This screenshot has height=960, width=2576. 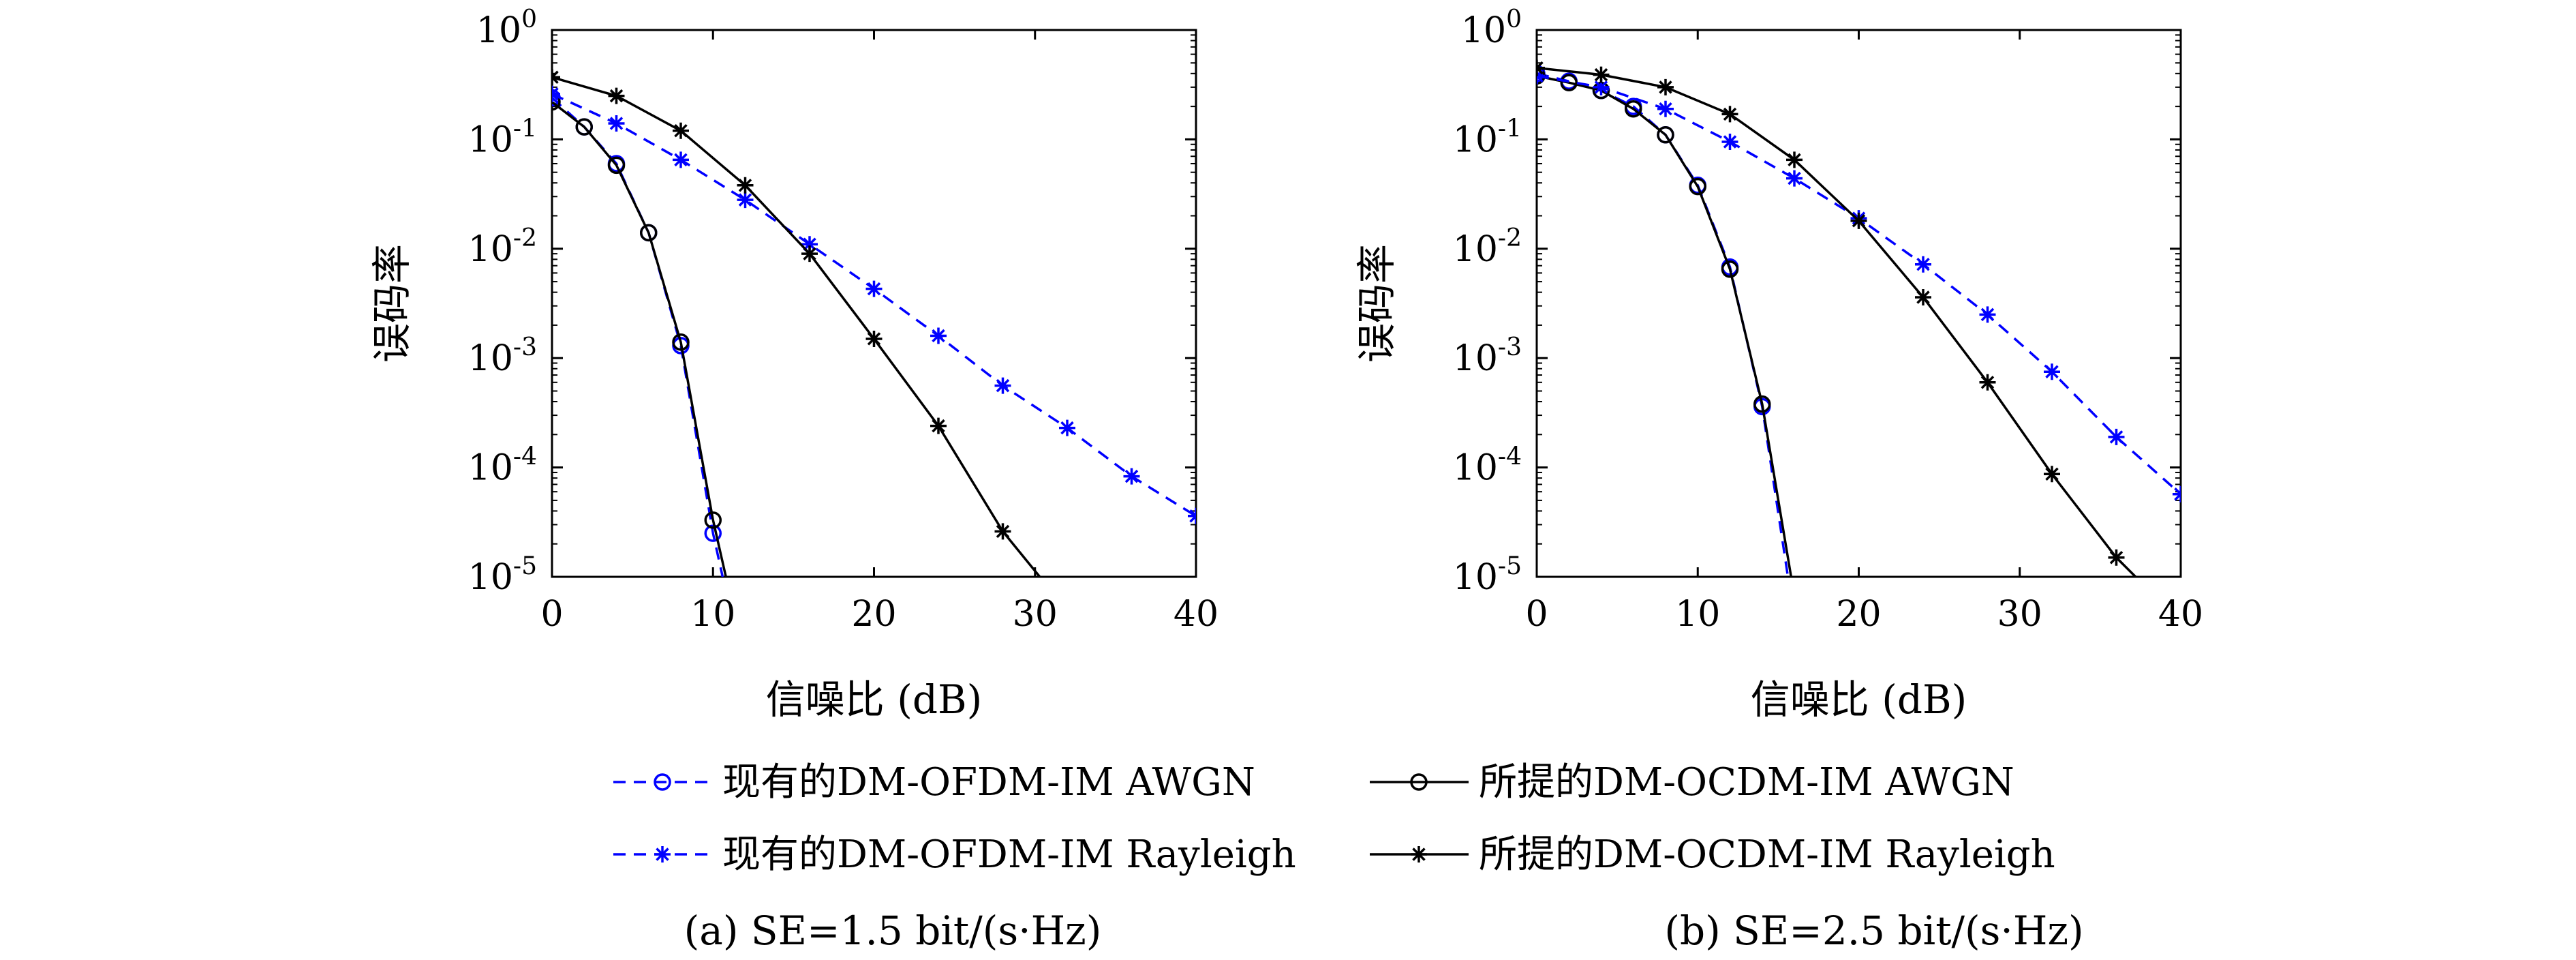 I want to click on panel-caption: (a) SE=1.5 bit/(s·Hz), so click(x=893, y=930).